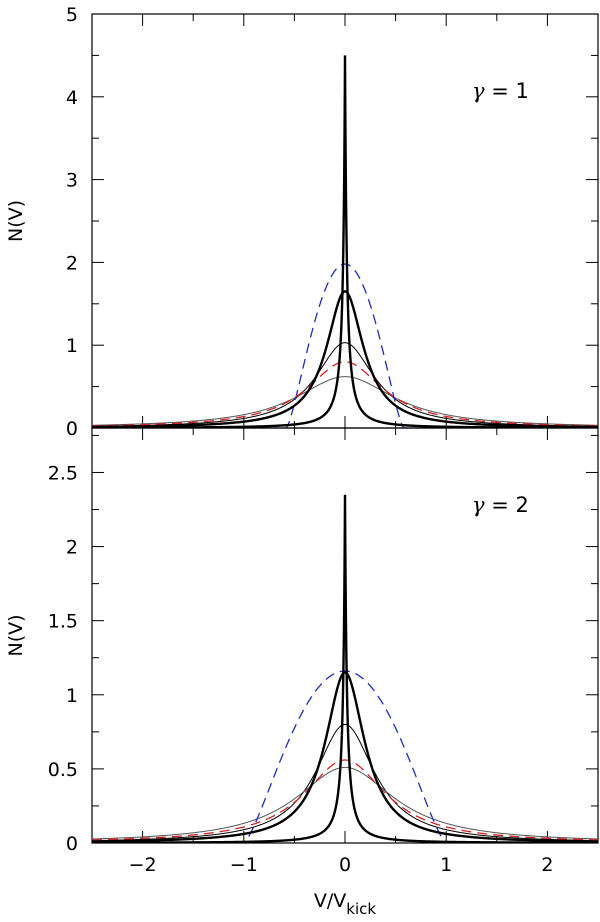 This screenshot has width=600, height=922. Describe the element at coordinates (345, 904) in the screenshot. I see `x-axis-title: V/Vkick` at that location.